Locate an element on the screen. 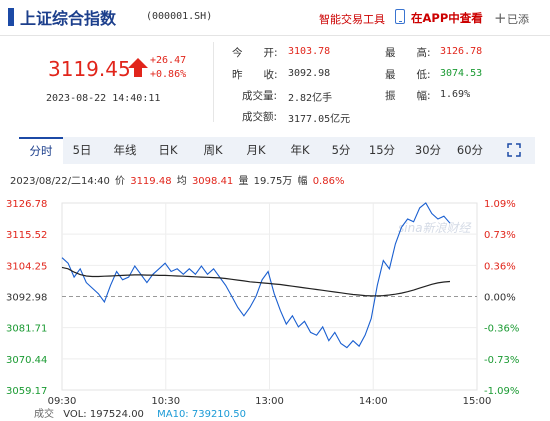  volume-label: 成交量: is located at coordinates (260, 96).